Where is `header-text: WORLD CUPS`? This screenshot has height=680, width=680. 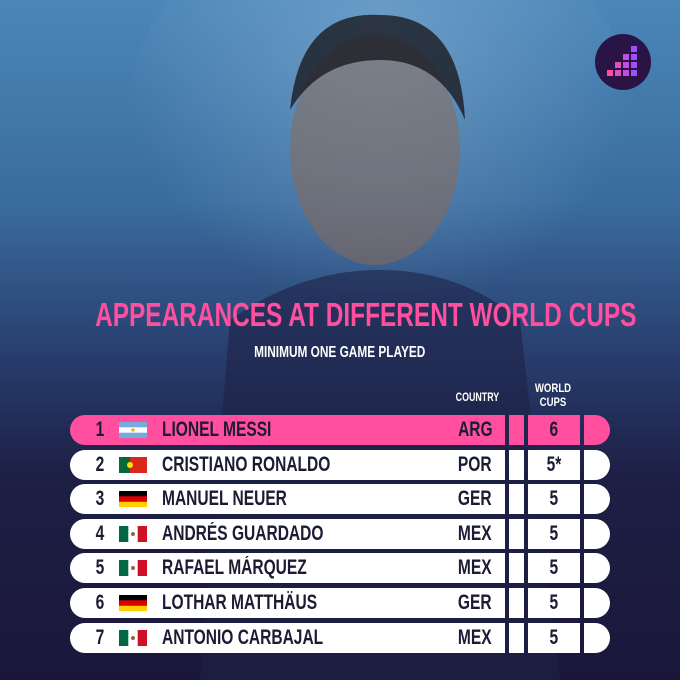
header-text: WORLD CUPS is located at coordinates (553, 395).